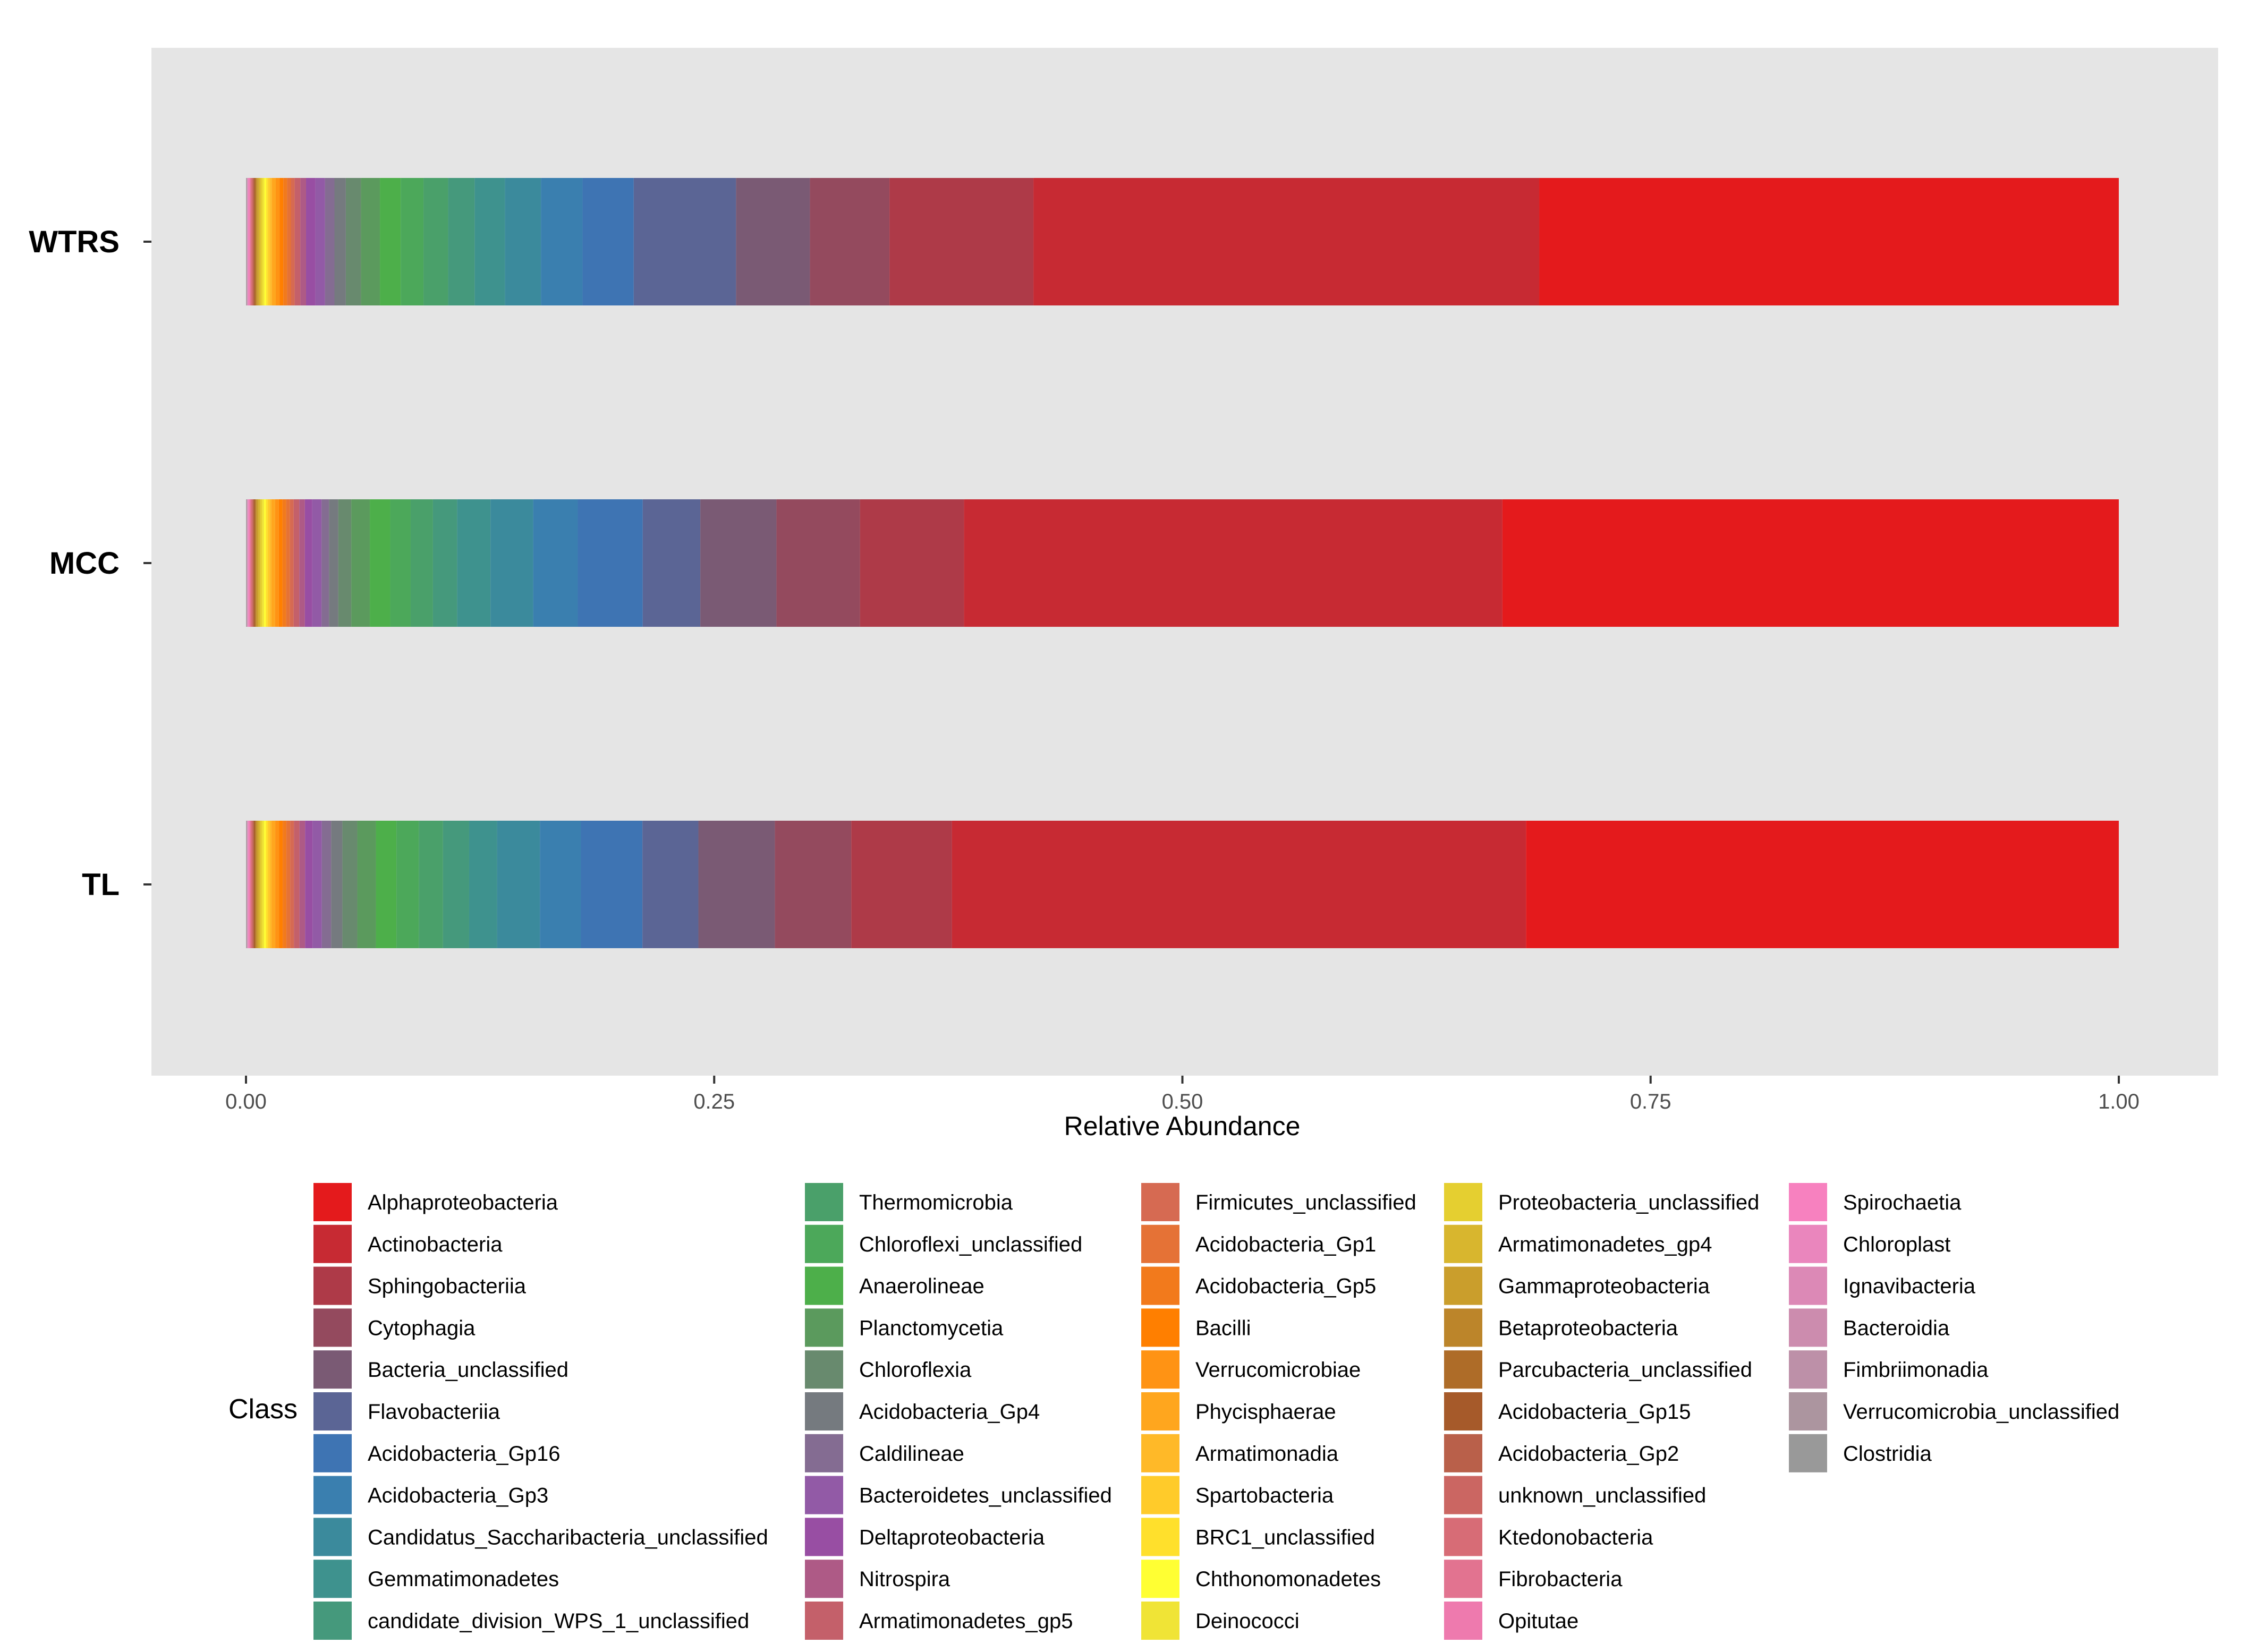 This screenshot has width=2241, height=1652. What do you see at coordinates (1183, 1101) in the screenshot?
I see `x-tick-label: 0.50` at bounding box center [1183, 1101].